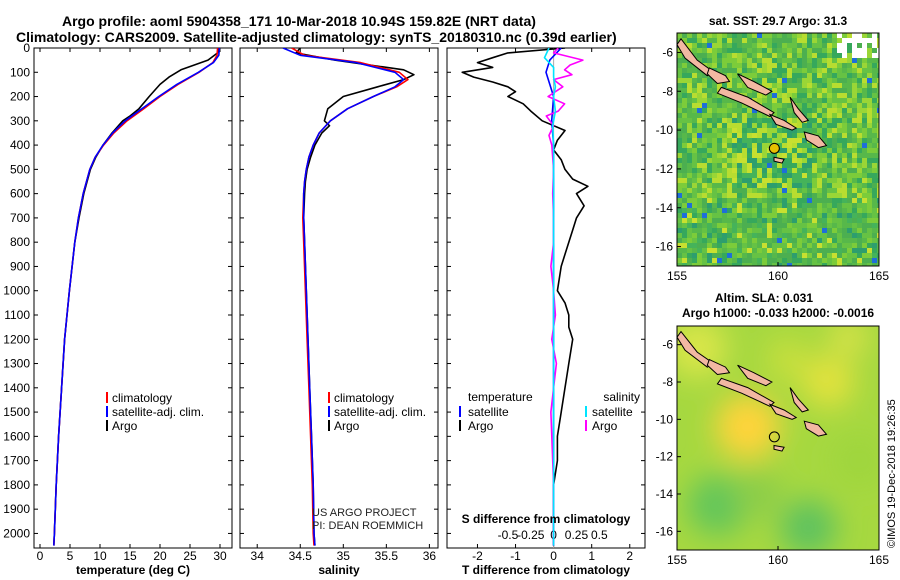 The width and height of the screenshot is (900, 580). What do you see at coordinates (629, 556) in the screenshot?
I see `x-tick-label: 2` at bounding box center [629, 556].